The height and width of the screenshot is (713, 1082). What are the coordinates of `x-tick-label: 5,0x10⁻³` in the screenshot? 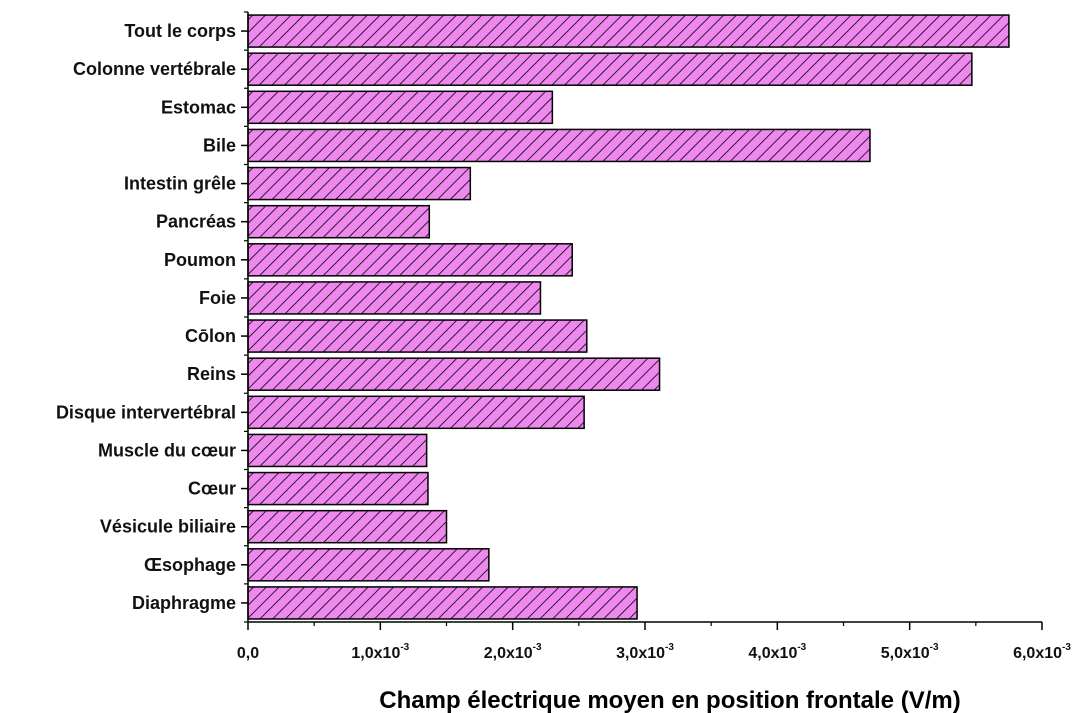 It's located at (910, 652).